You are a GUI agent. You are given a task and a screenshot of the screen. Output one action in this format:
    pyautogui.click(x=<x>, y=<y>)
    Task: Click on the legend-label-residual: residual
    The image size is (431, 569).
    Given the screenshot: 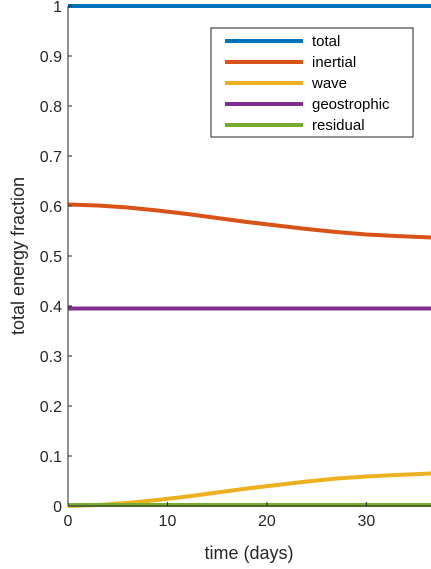 What is the action you would take?
    pyautogui.click(x=338, y=125)
    